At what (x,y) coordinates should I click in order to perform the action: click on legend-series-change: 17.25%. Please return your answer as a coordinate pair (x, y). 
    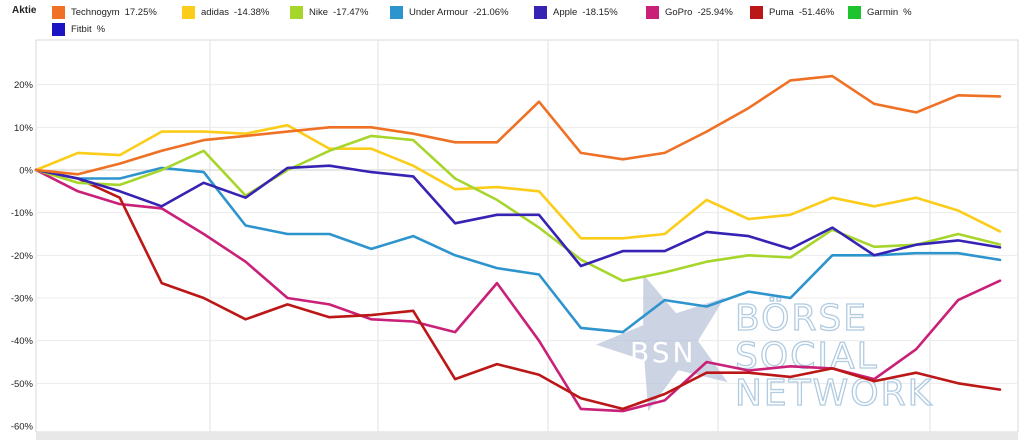
    Looking at the image, I should click on (140, 12).